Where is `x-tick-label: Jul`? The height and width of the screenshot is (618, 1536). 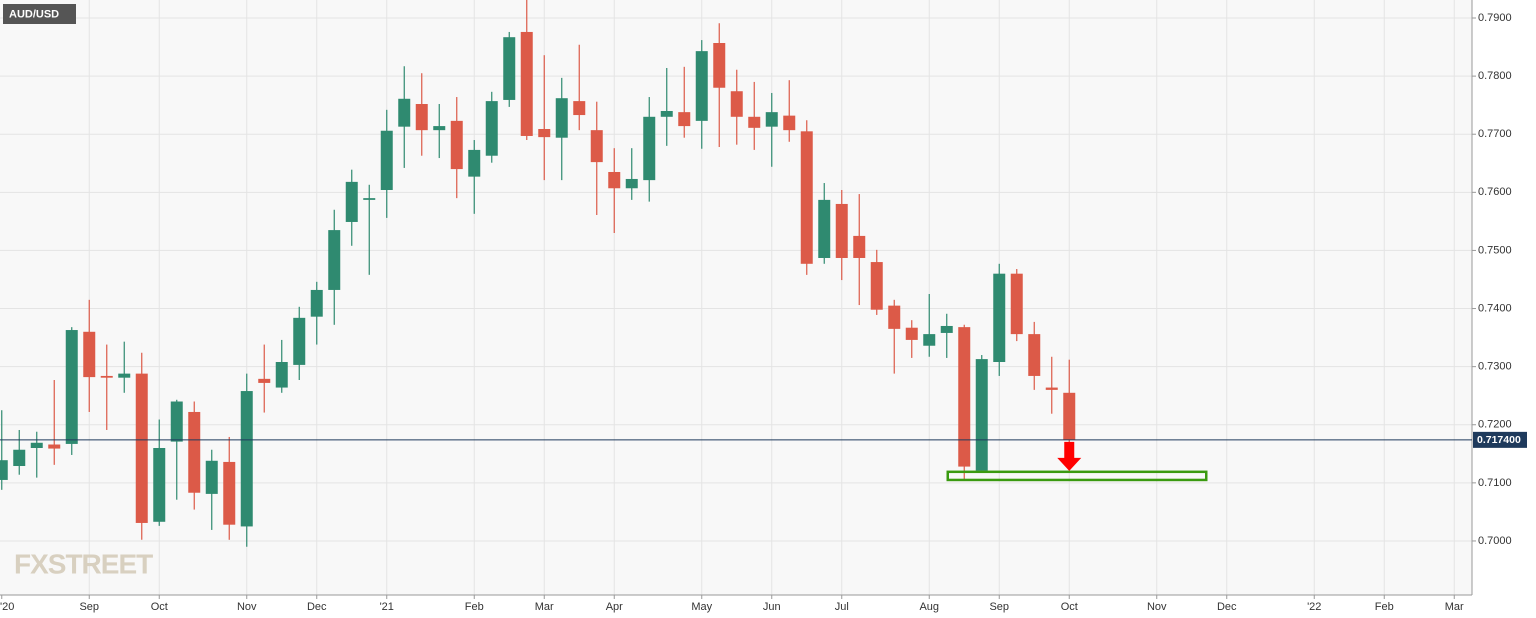
x-tick-label: Jul is located at coordinates (842, 607).